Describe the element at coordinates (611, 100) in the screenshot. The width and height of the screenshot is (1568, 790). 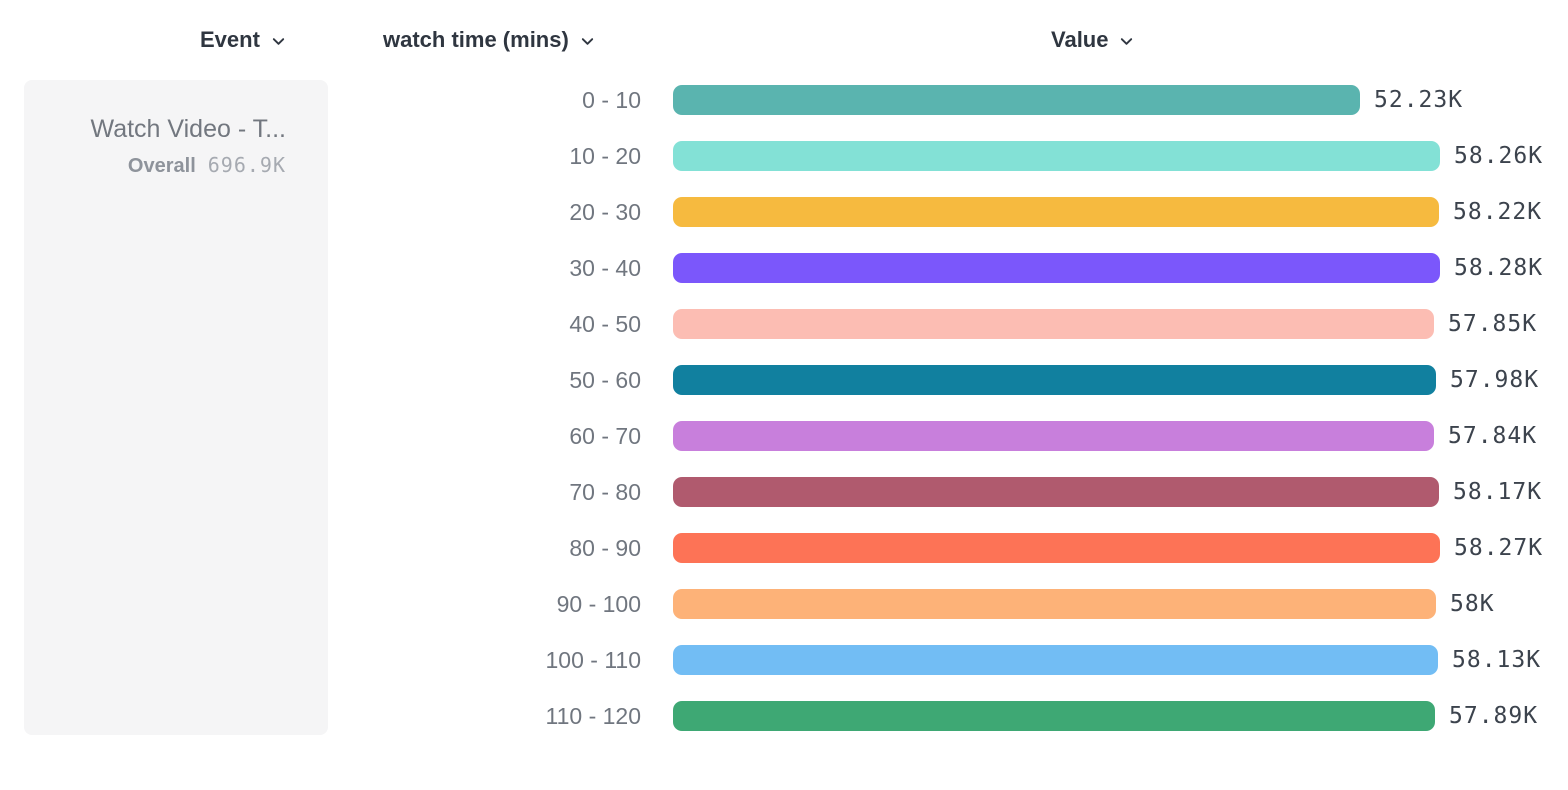
I see `category-label: 0 - 10` at that location.